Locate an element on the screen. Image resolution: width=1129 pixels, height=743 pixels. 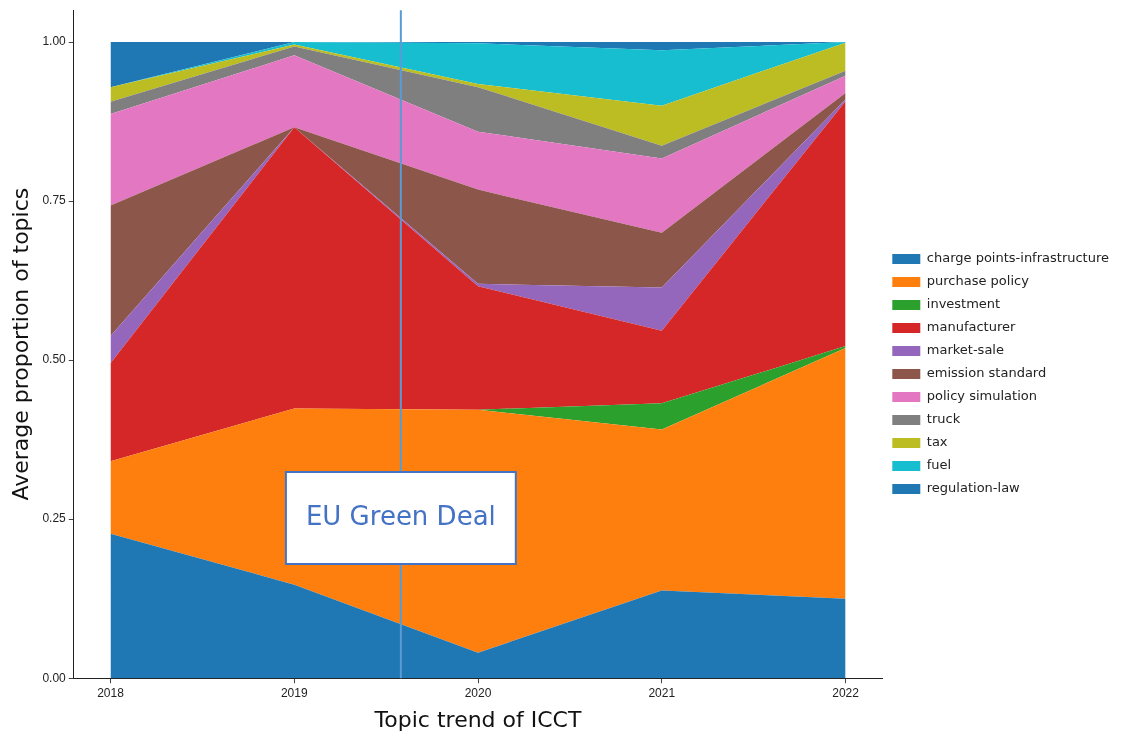
x-tick-label: 2022 is located at coordinates (846, 692).